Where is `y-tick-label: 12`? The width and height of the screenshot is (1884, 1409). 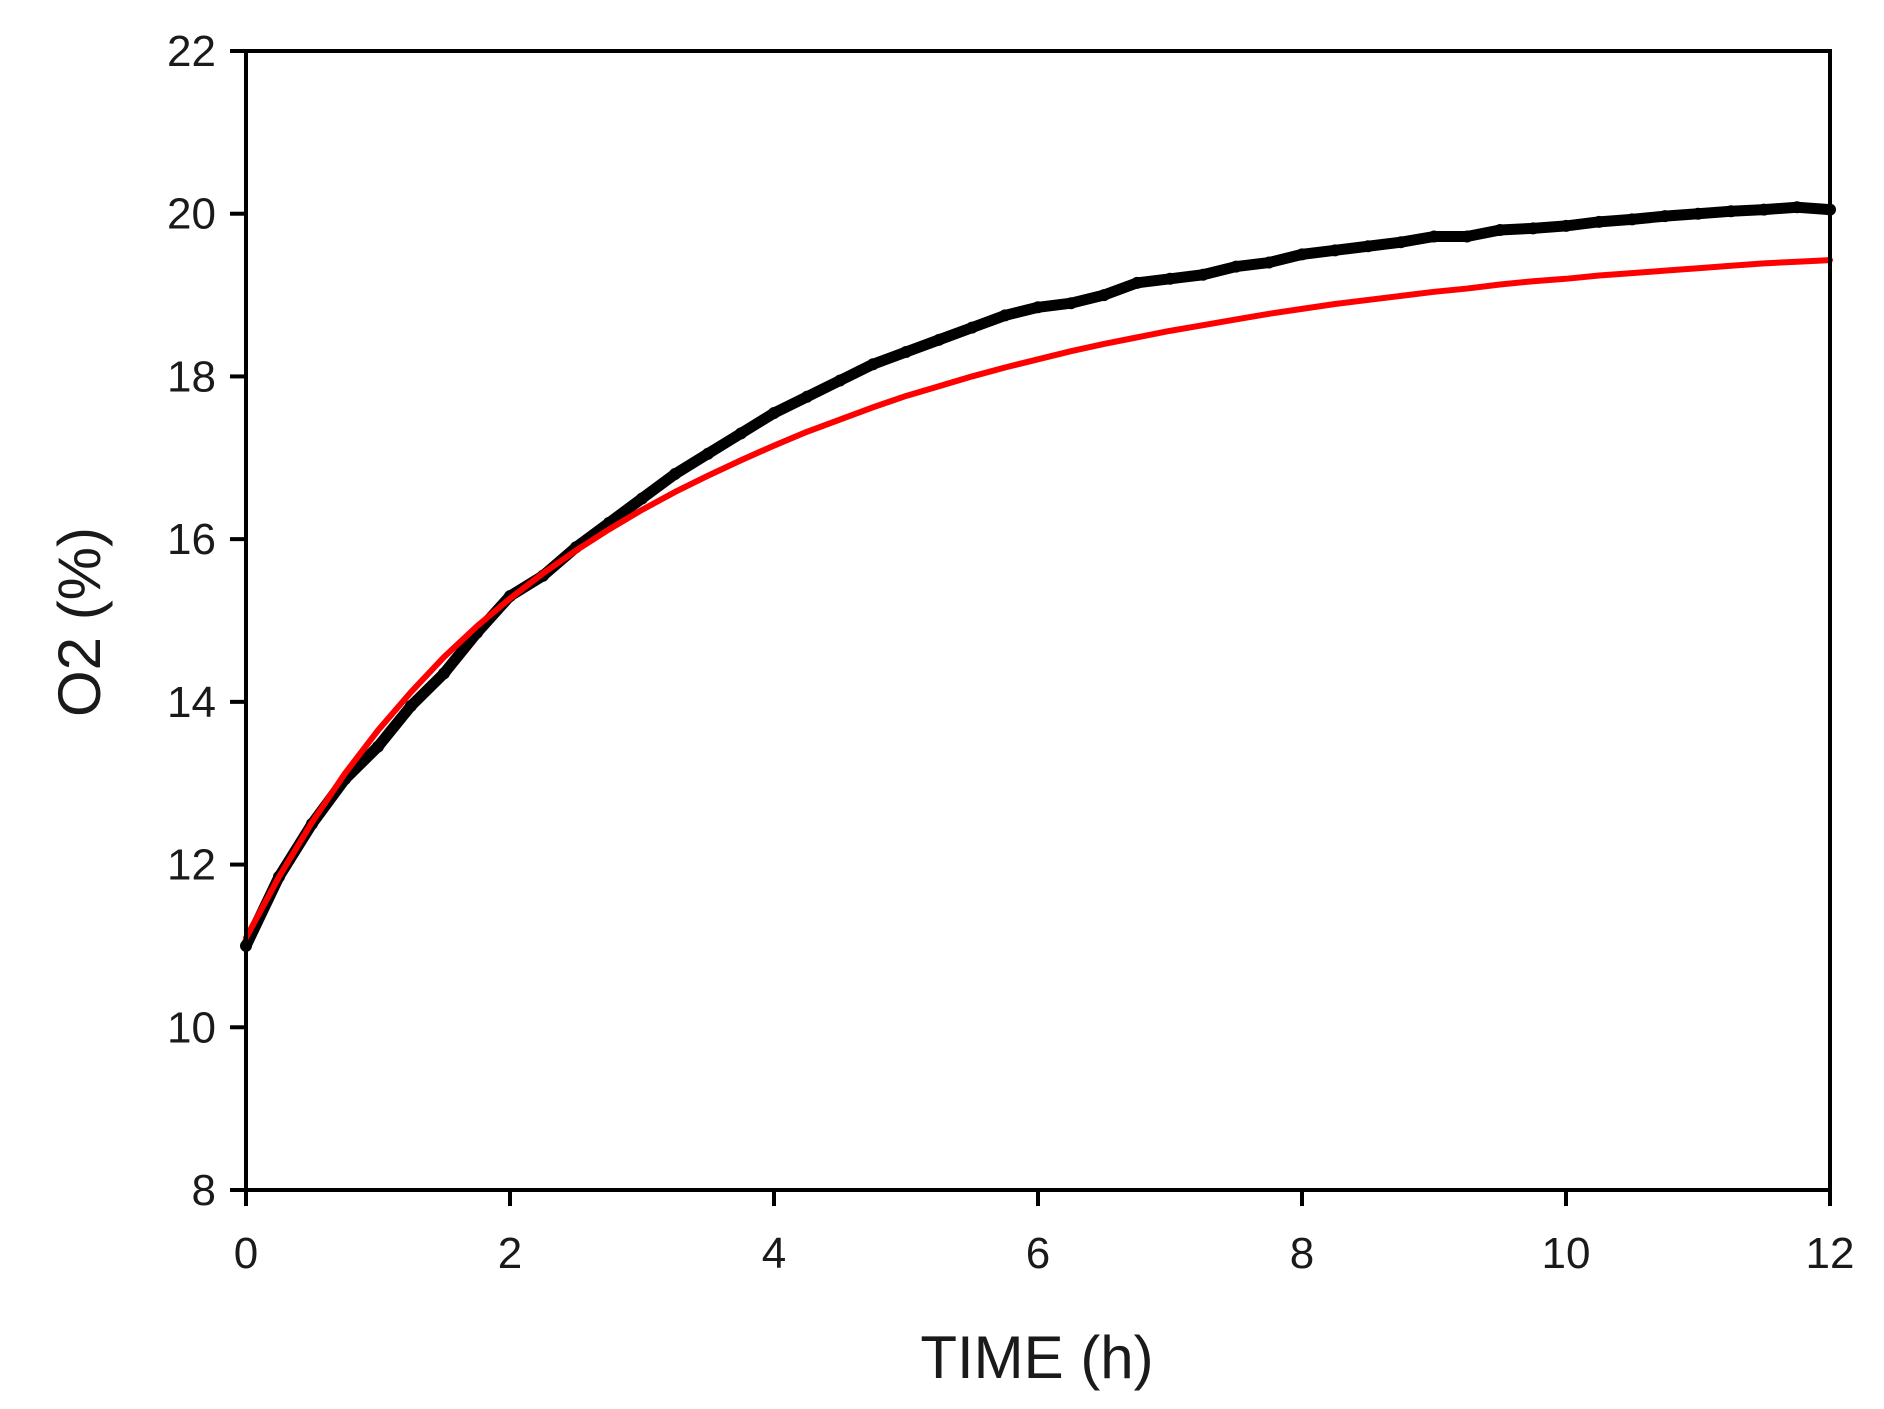 y-tick-label: 12 is located at coordinates (191, 865).